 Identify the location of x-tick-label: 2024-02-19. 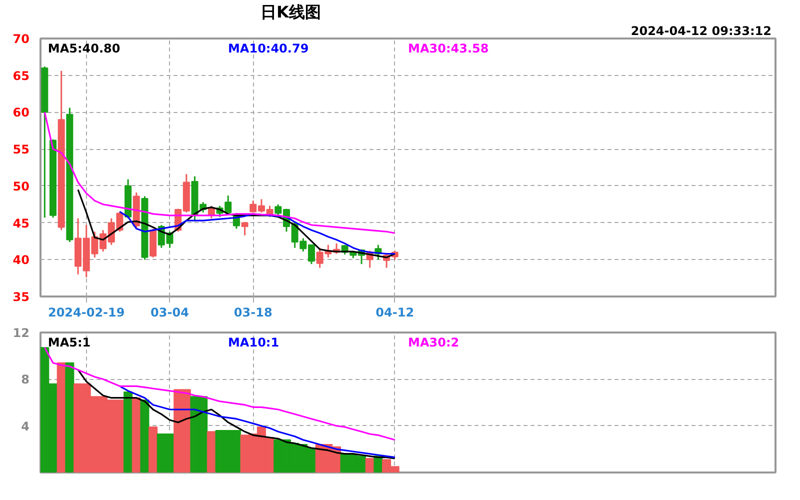
(86, 313).